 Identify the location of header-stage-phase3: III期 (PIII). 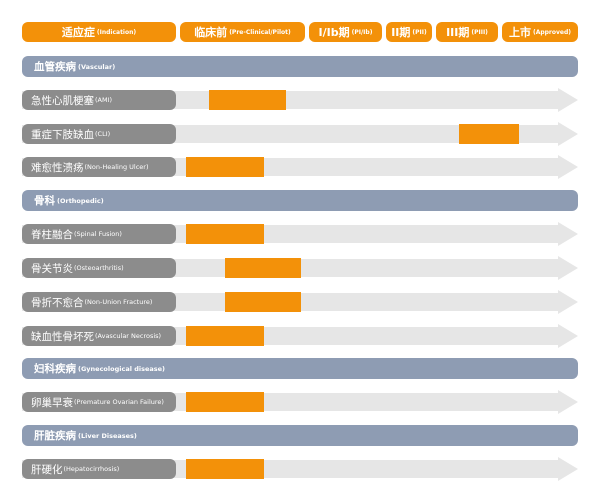
(467, 32).